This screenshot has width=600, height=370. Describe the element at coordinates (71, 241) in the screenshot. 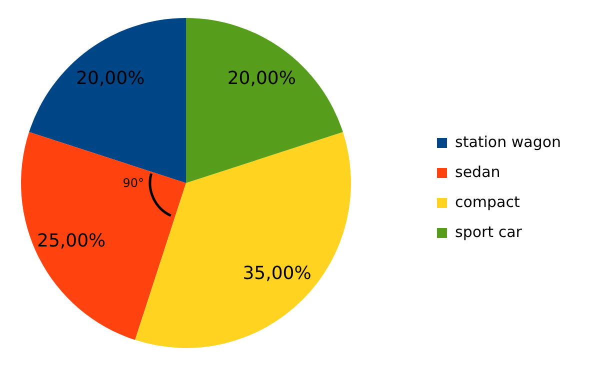

I see `data-label: 25,00%` at that location.